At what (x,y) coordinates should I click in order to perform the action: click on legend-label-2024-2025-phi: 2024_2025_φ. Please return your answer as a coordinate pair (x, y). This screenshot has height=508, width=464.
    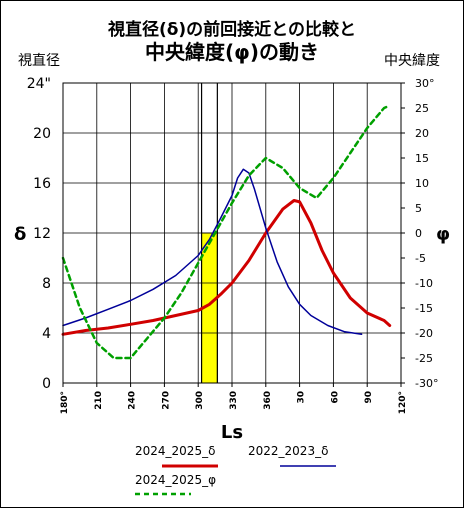
    Looking at the image, I should click on (175, 480).